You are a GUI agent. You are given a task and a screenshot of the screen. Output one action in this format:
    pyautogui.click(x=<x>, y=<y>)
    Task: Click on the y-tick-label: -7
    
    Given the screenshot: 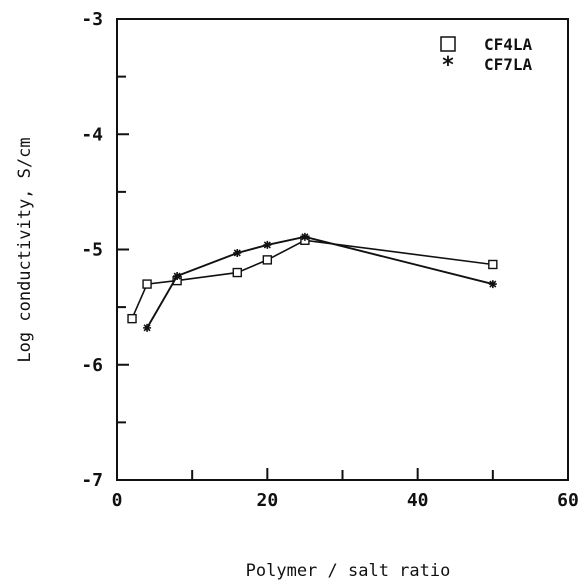 What is the action you would take?
    pyautogui.click(x=92, y=480)
    